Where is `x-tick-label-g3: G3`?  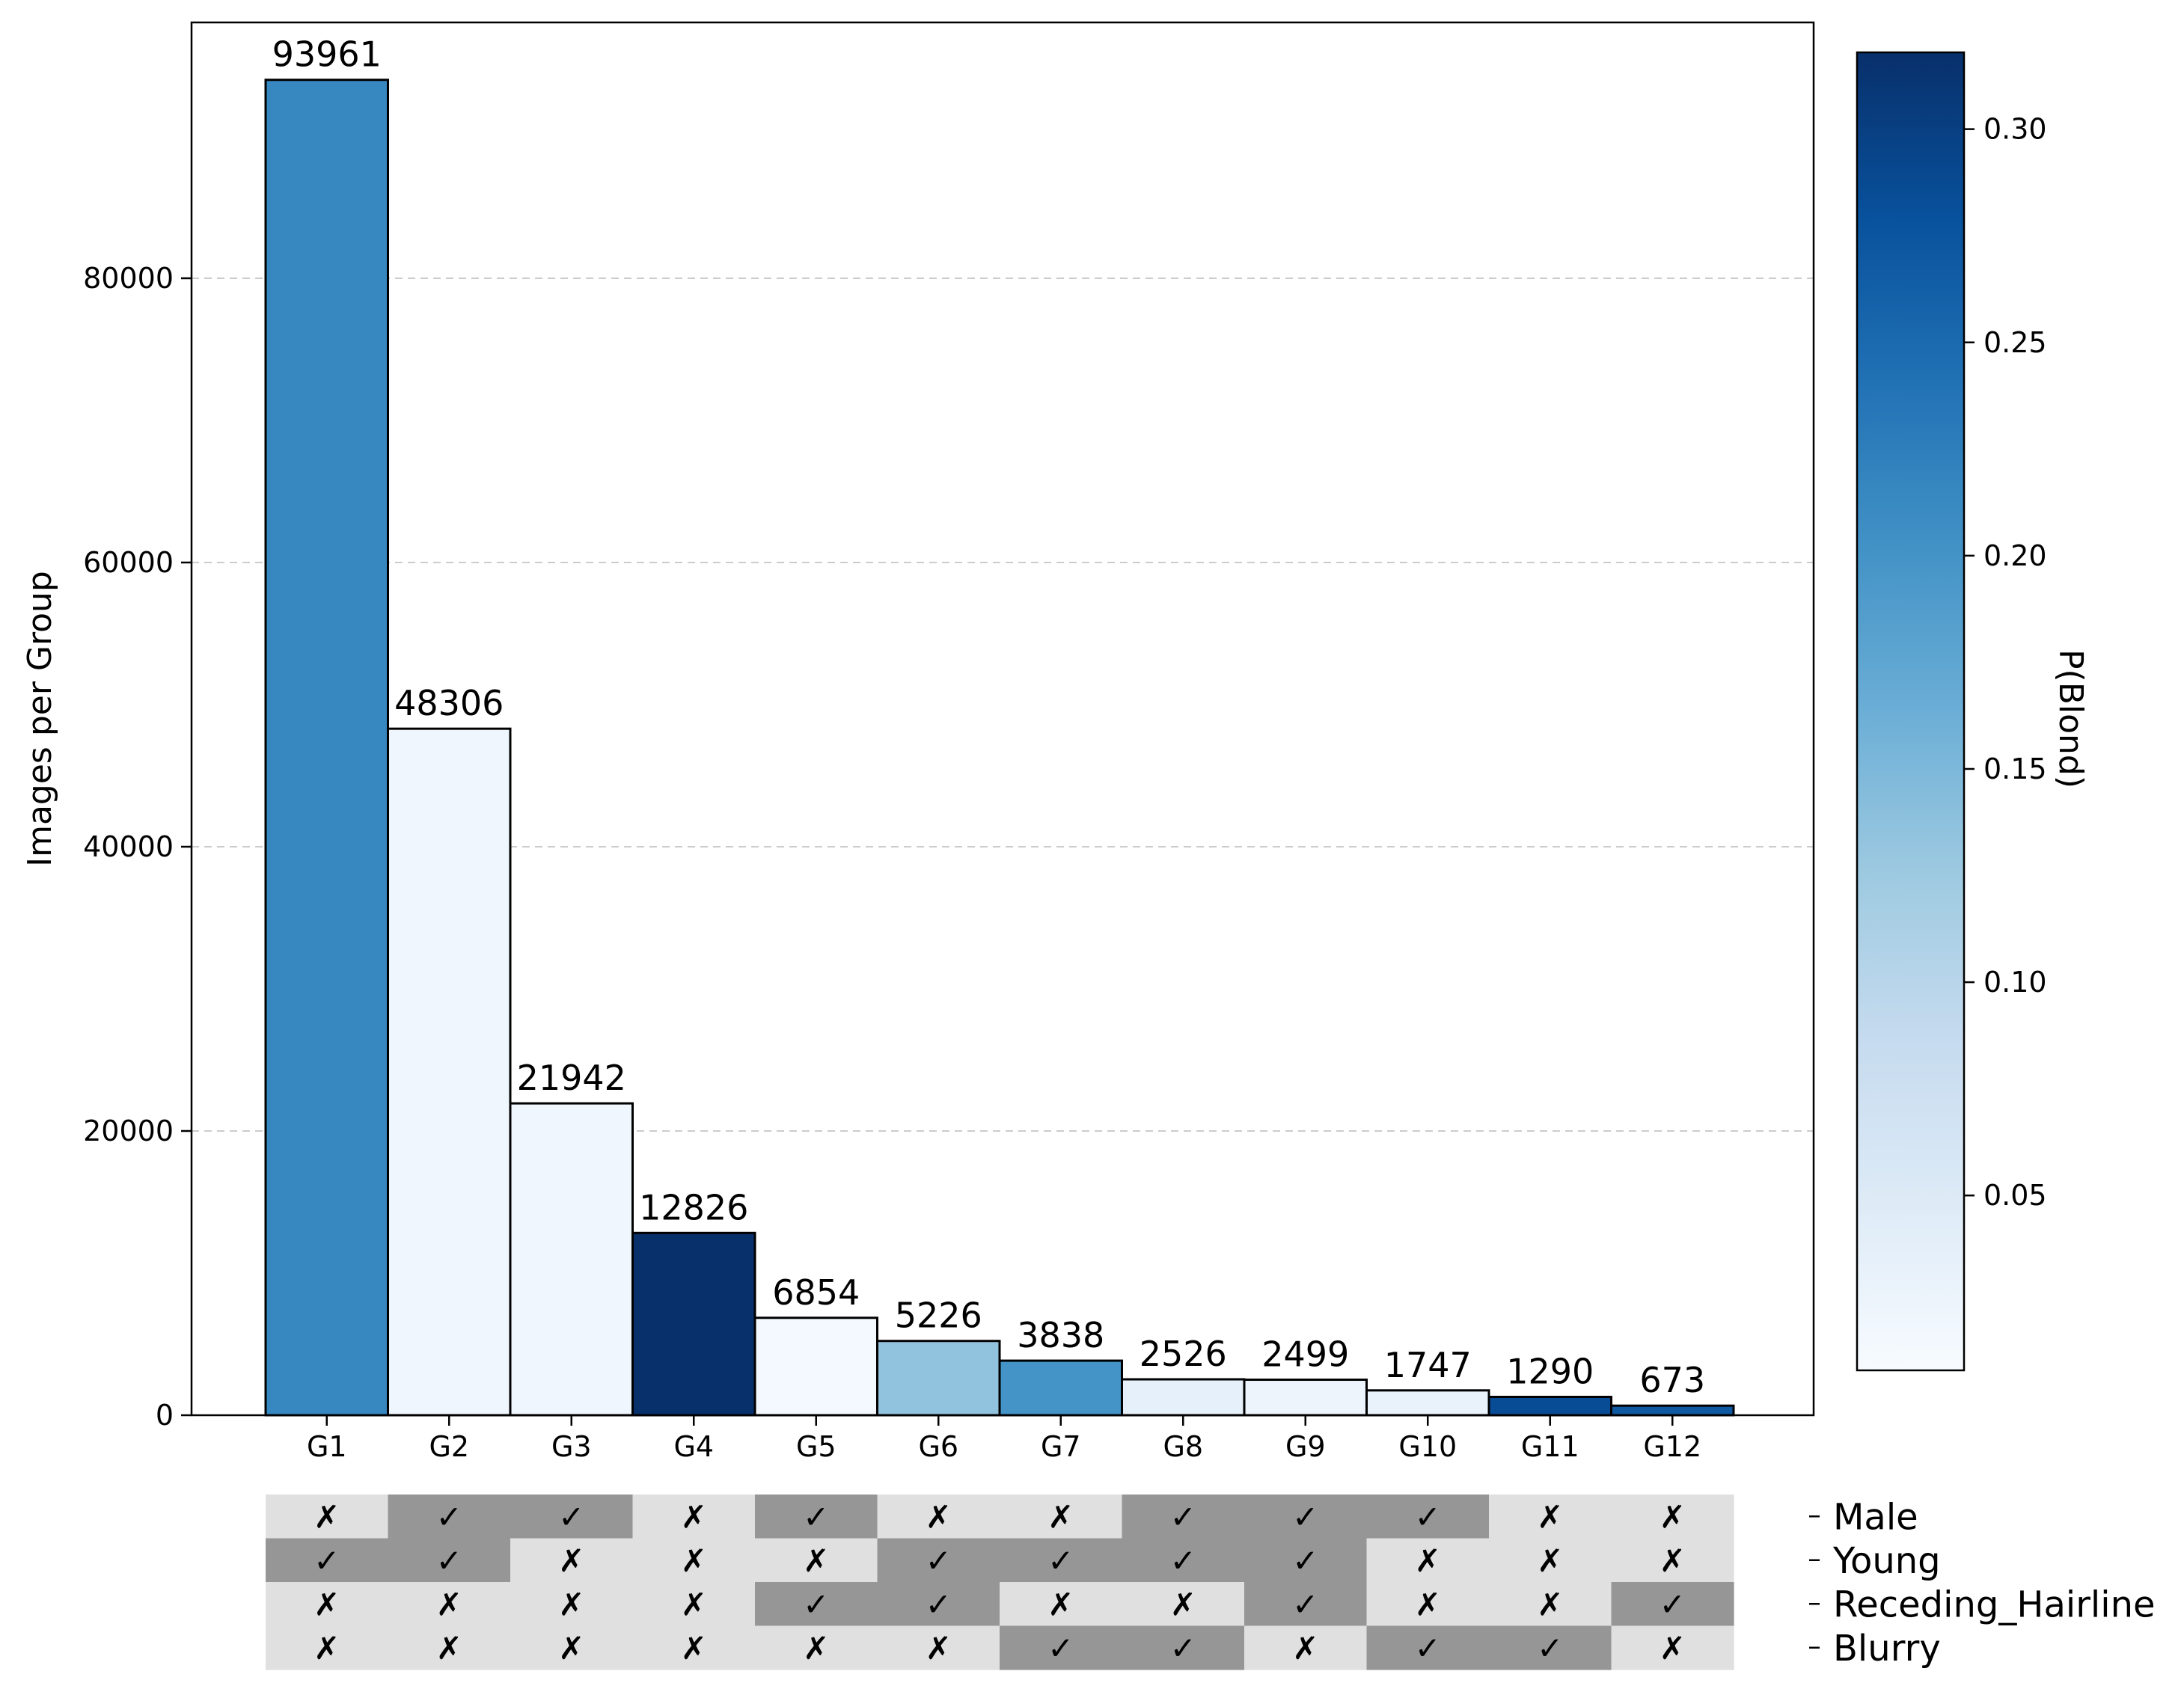
x-tick-label-g3: G3 is located at coordinates (571, 1446).